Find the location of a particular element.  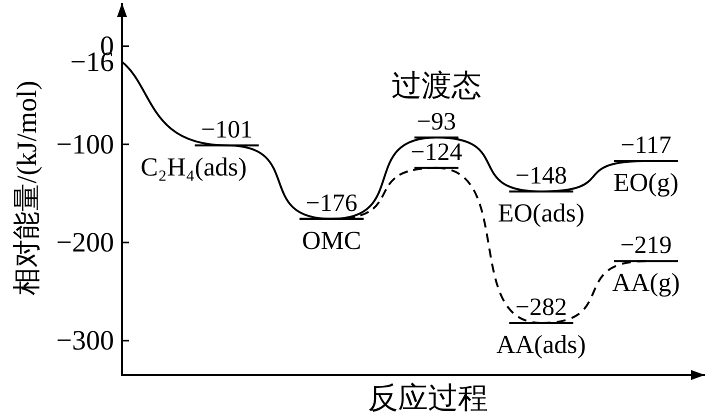

xlabel: 反应过程 is located at coordinates (428, 398).